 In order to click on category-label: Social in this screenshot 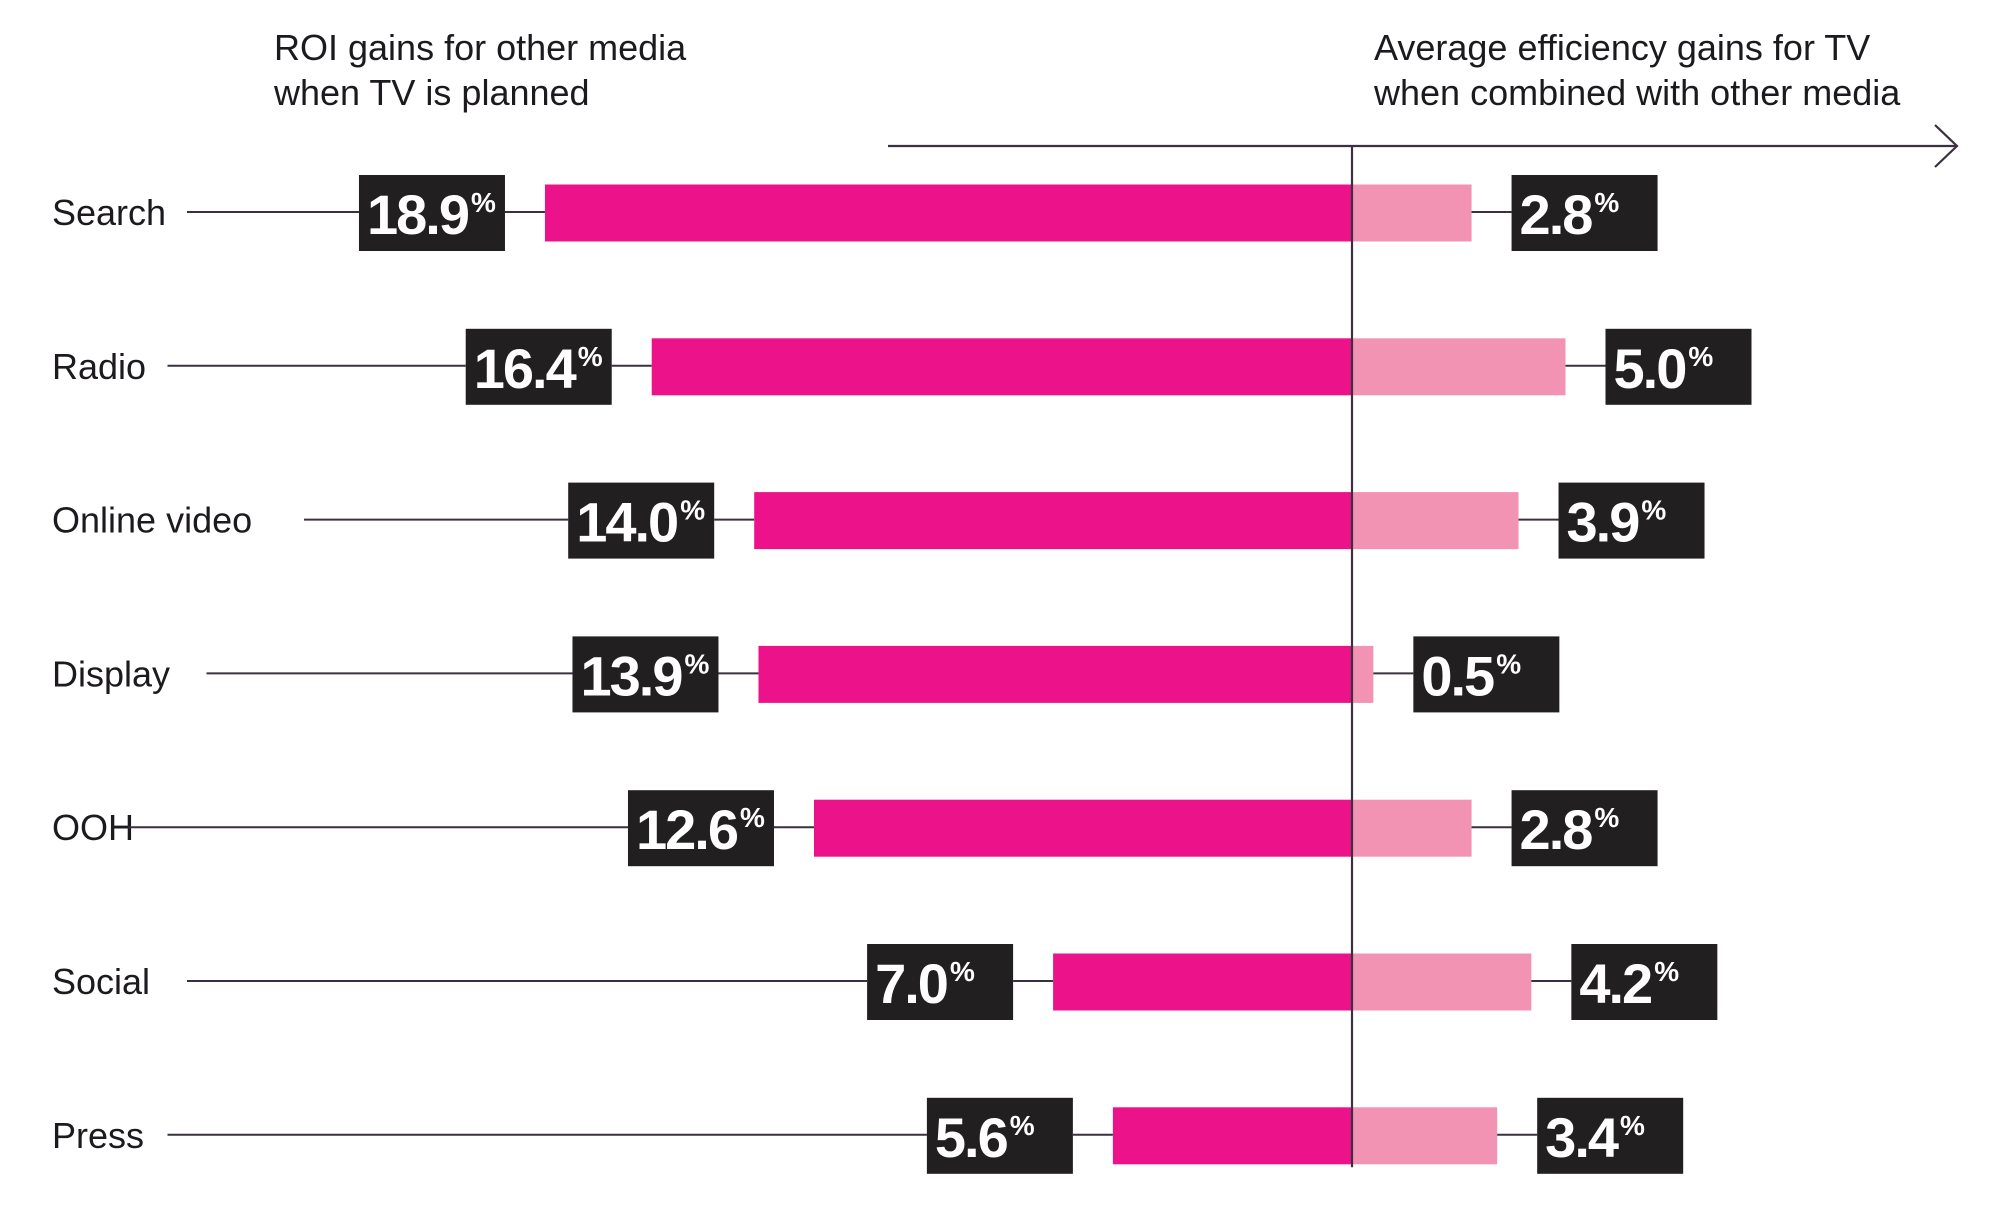, I will do `click(101, 981)`.